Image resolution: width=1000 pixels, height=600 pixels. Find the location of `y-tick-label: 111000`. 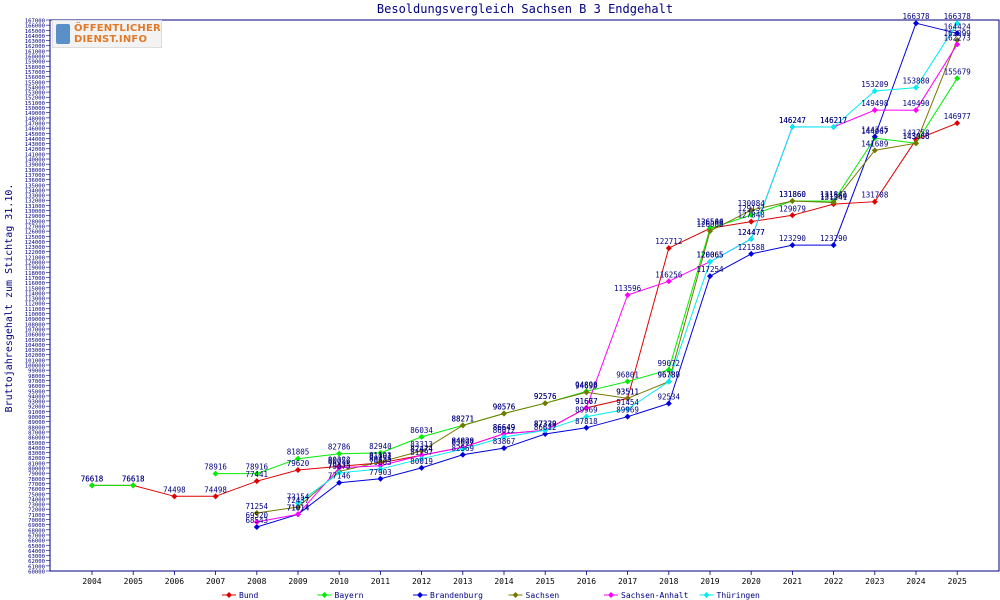

y-tick-label: 111000 is located at coordinates (35, 310).